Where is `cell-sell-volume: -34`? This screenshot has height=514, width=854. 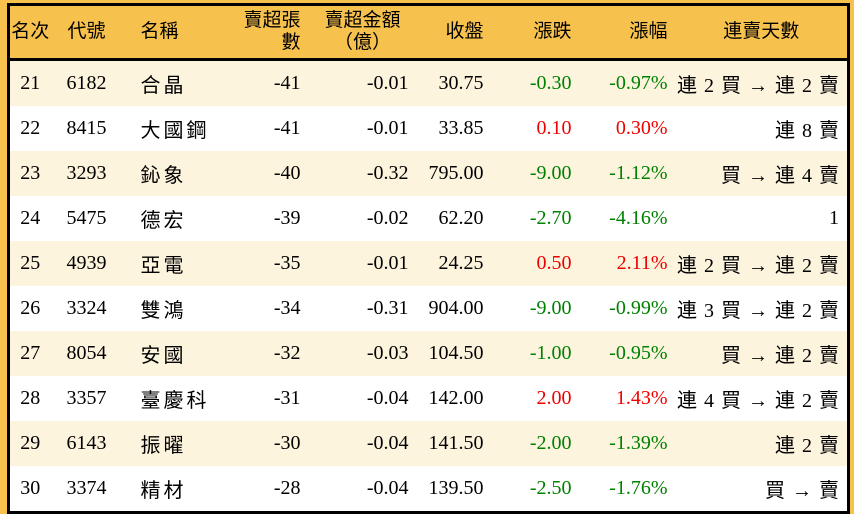 cell-sell-volume: -34 is located at coordinates (287, 308).